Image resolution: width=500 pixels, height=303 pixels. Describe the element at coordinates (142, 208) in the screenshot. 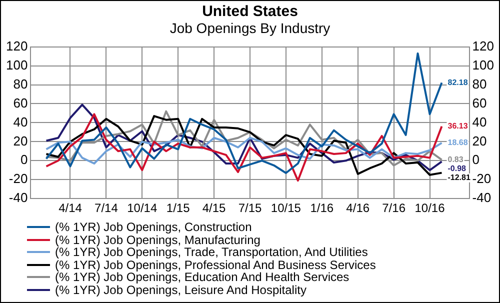

I see `x-tick-label: 10/14` at that location.